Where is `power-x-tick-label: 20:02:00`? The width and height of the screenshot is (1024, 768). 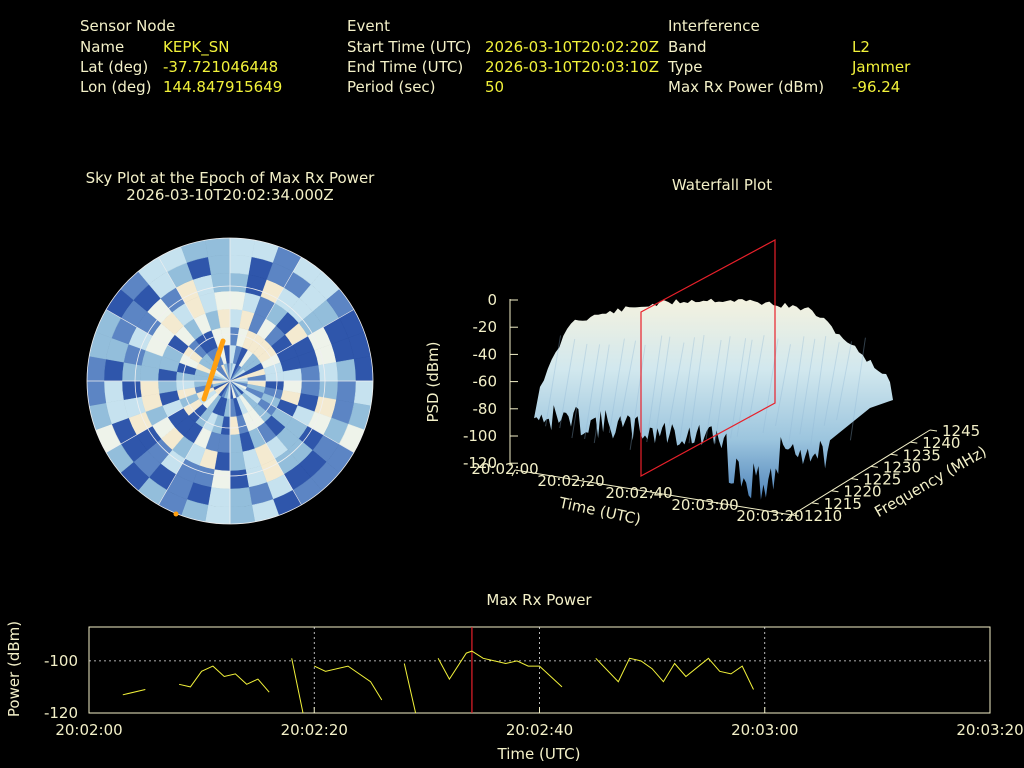 power-x-tick-label: 20:02:00 is located at coordinates (88, 730).